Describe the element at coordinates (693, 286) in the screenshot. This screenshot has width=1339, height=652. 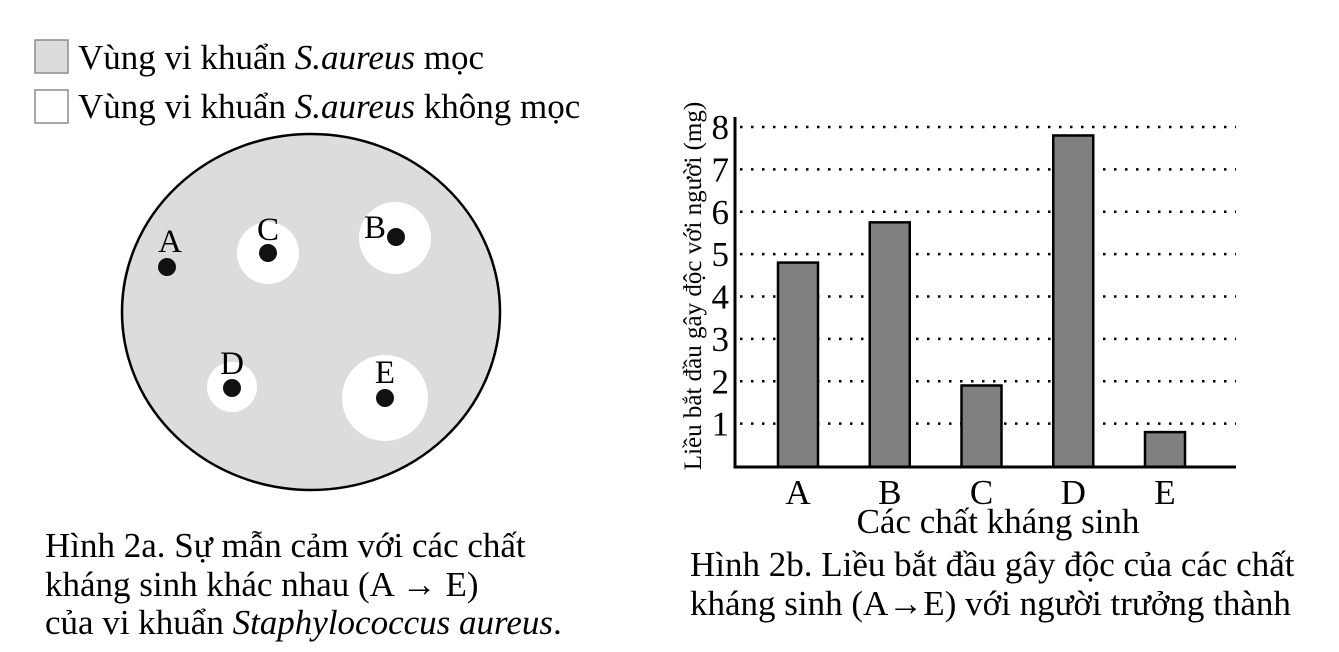
I see `y-axis-title: Liều bắt đầu gây độc với người (mg)` at that location.